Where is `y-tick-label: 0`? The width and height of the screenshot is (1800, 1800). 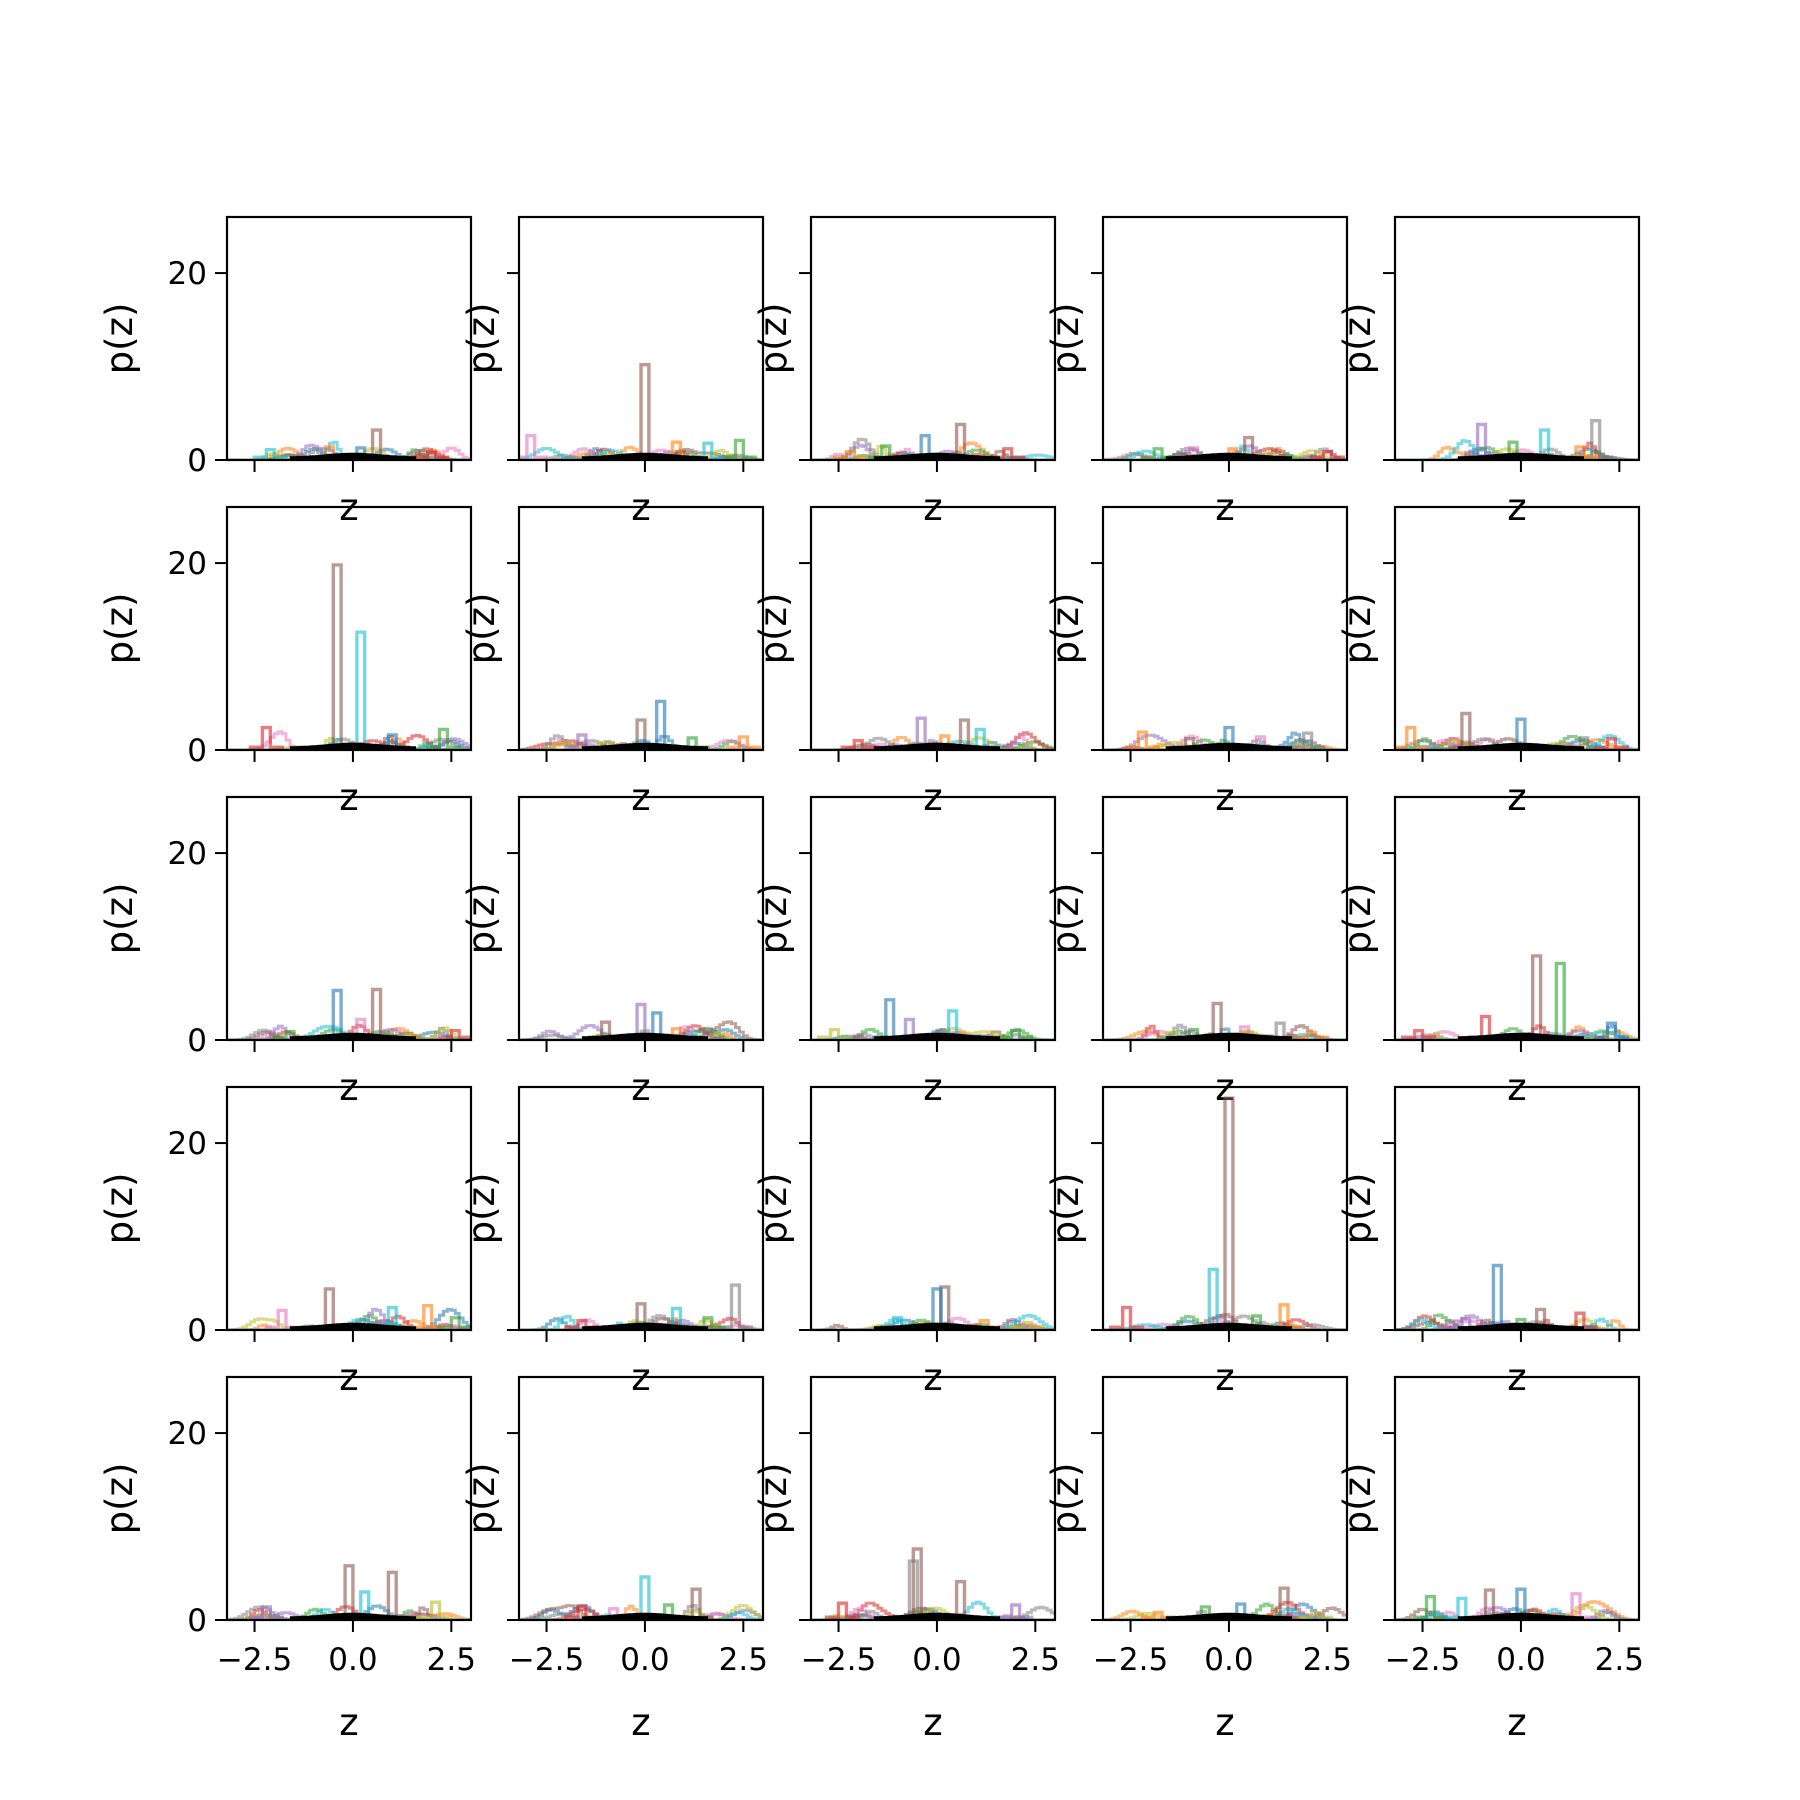
y-tick-label: 0 is located at coordinates (197, 751).